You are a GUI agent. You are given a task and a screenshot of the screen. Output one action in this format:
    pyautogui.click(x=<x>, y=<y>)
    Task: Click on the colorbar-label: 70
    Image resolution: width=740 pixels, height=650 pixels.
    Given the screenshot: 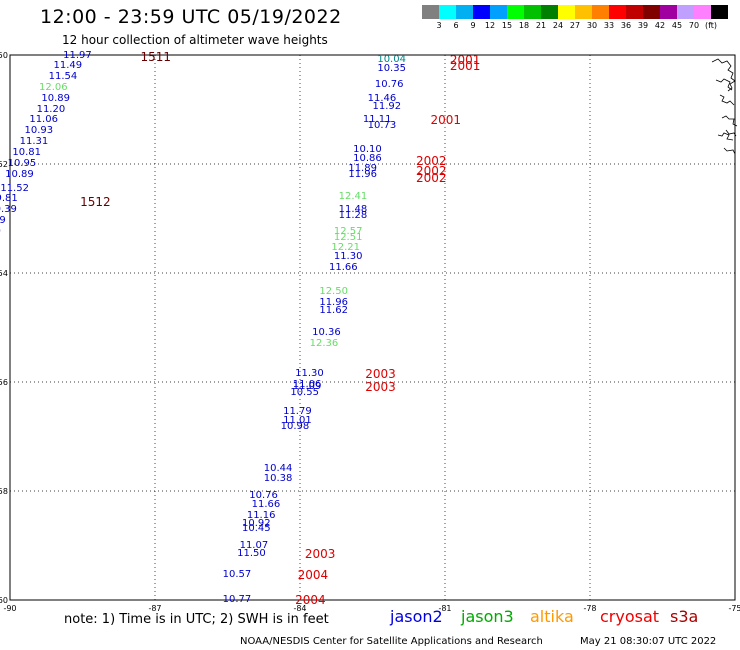 What is the action you would take?
    pyautogui.click(x=694, y=25)
    